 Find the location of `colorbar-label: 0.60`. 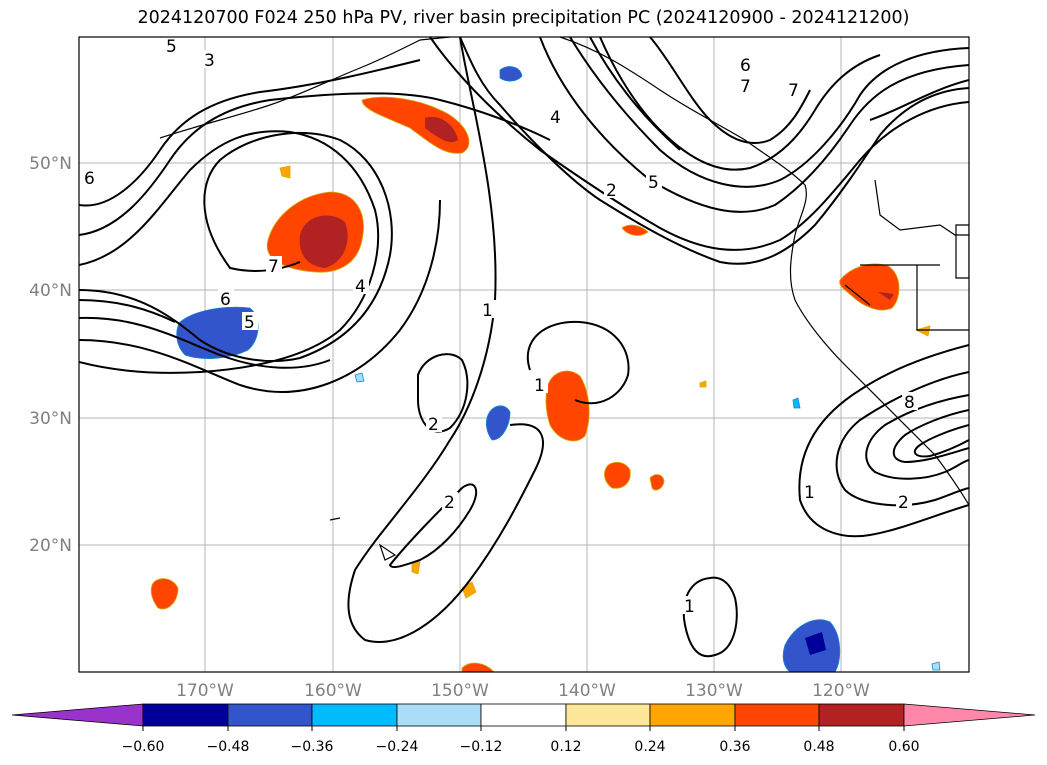

colorbar-label: 0.60 is located at coordinates (903, 747).